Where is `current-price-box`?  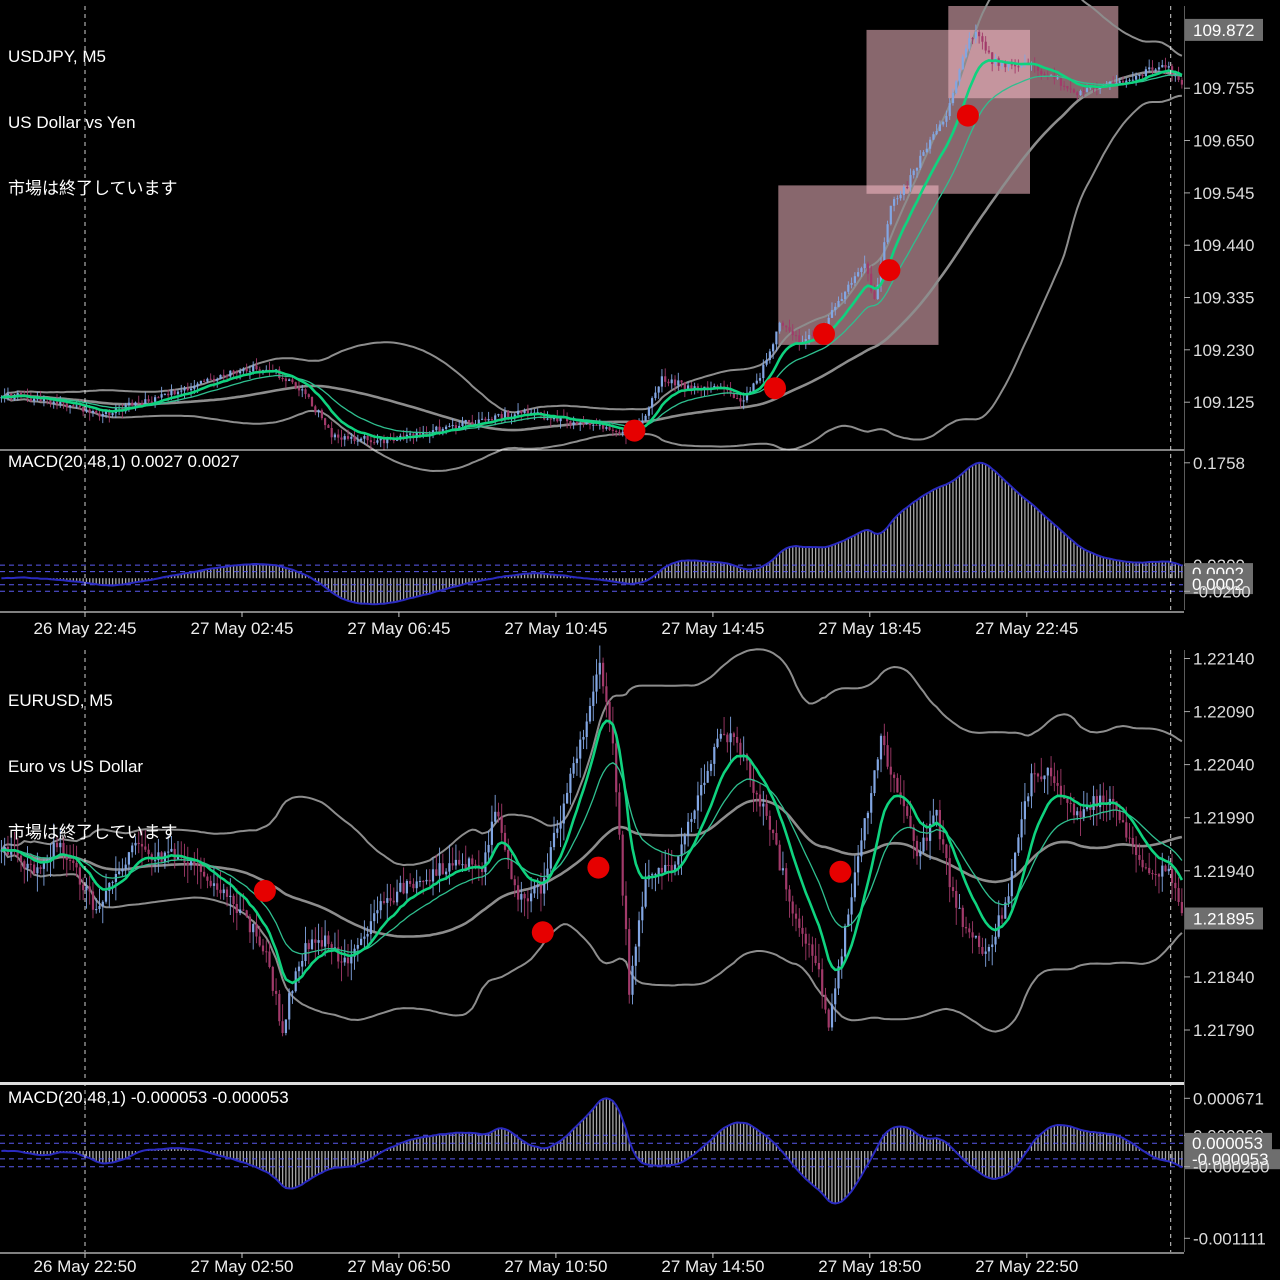 current-price-box is located at coordinates (1224, 29).